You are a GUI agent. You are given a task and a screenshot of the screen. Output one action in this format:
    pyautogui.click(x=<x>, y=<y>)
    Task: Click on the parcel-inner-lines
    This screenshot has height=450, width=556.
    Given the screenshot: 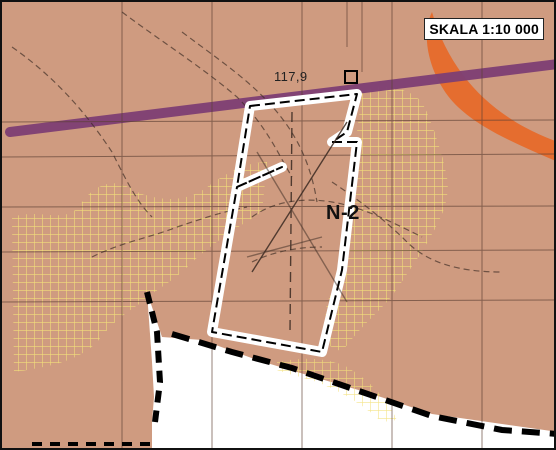 What is the action you would take?
    pyautogui.click(x=297, y=222)
    